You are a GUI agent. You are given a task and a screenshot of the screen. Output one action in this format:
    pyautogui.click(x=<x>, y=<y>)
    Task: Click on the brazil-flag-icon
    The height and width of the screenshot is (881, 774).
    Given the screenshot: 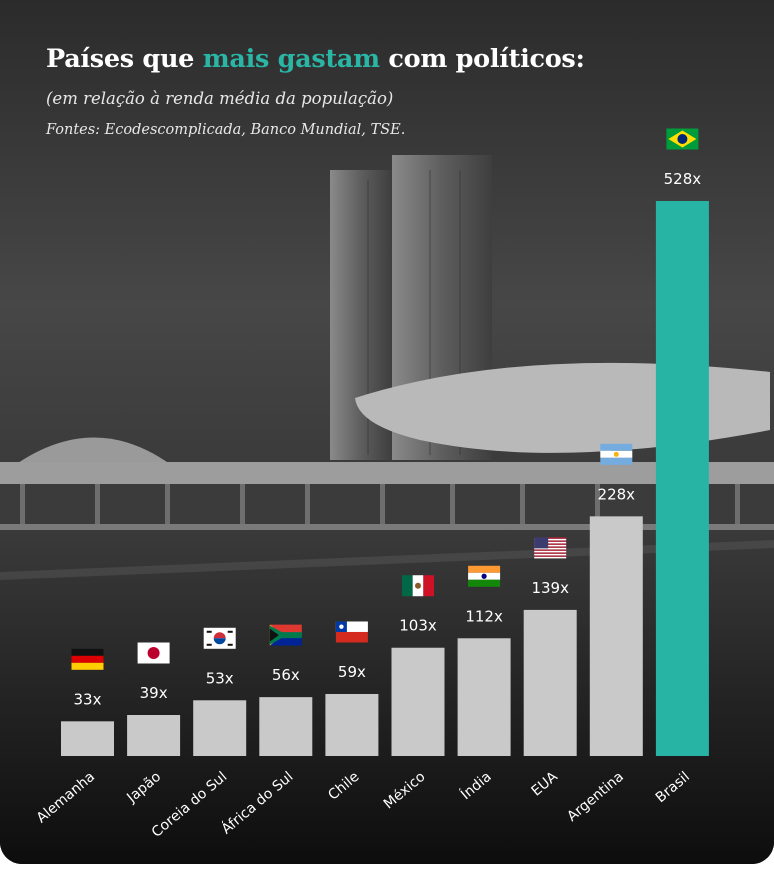 What is the action you would take?
    pyautogui.click(x=682, y=139)
    